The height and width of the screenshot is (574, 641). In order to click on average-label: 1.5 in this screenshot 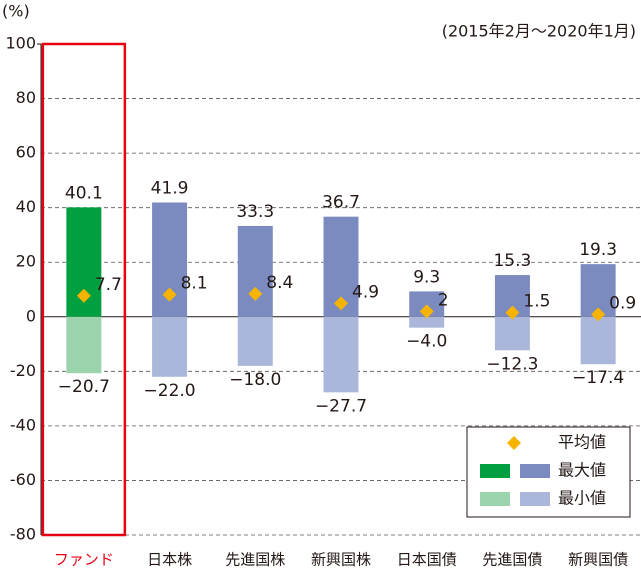, I will do `click(536, 302)`.